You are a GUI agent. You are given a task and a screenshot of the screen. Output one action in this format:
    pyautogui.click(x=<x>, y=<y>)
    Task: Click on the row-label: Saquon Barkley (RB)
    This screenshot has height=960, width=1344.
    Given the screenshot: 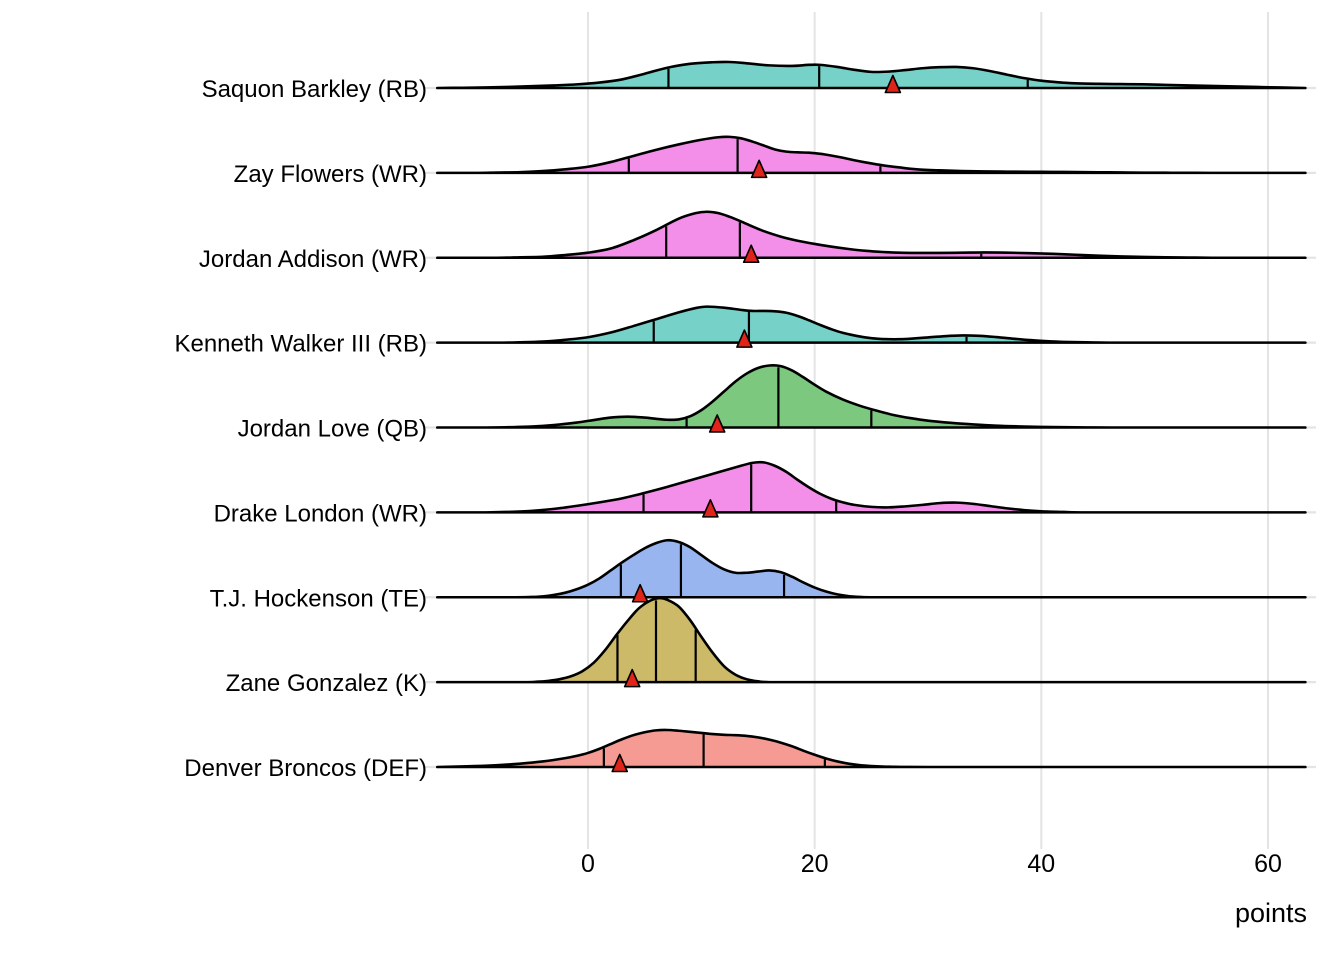 What is the action you would take?
    pyautogui.click(x=314, y=89)
    